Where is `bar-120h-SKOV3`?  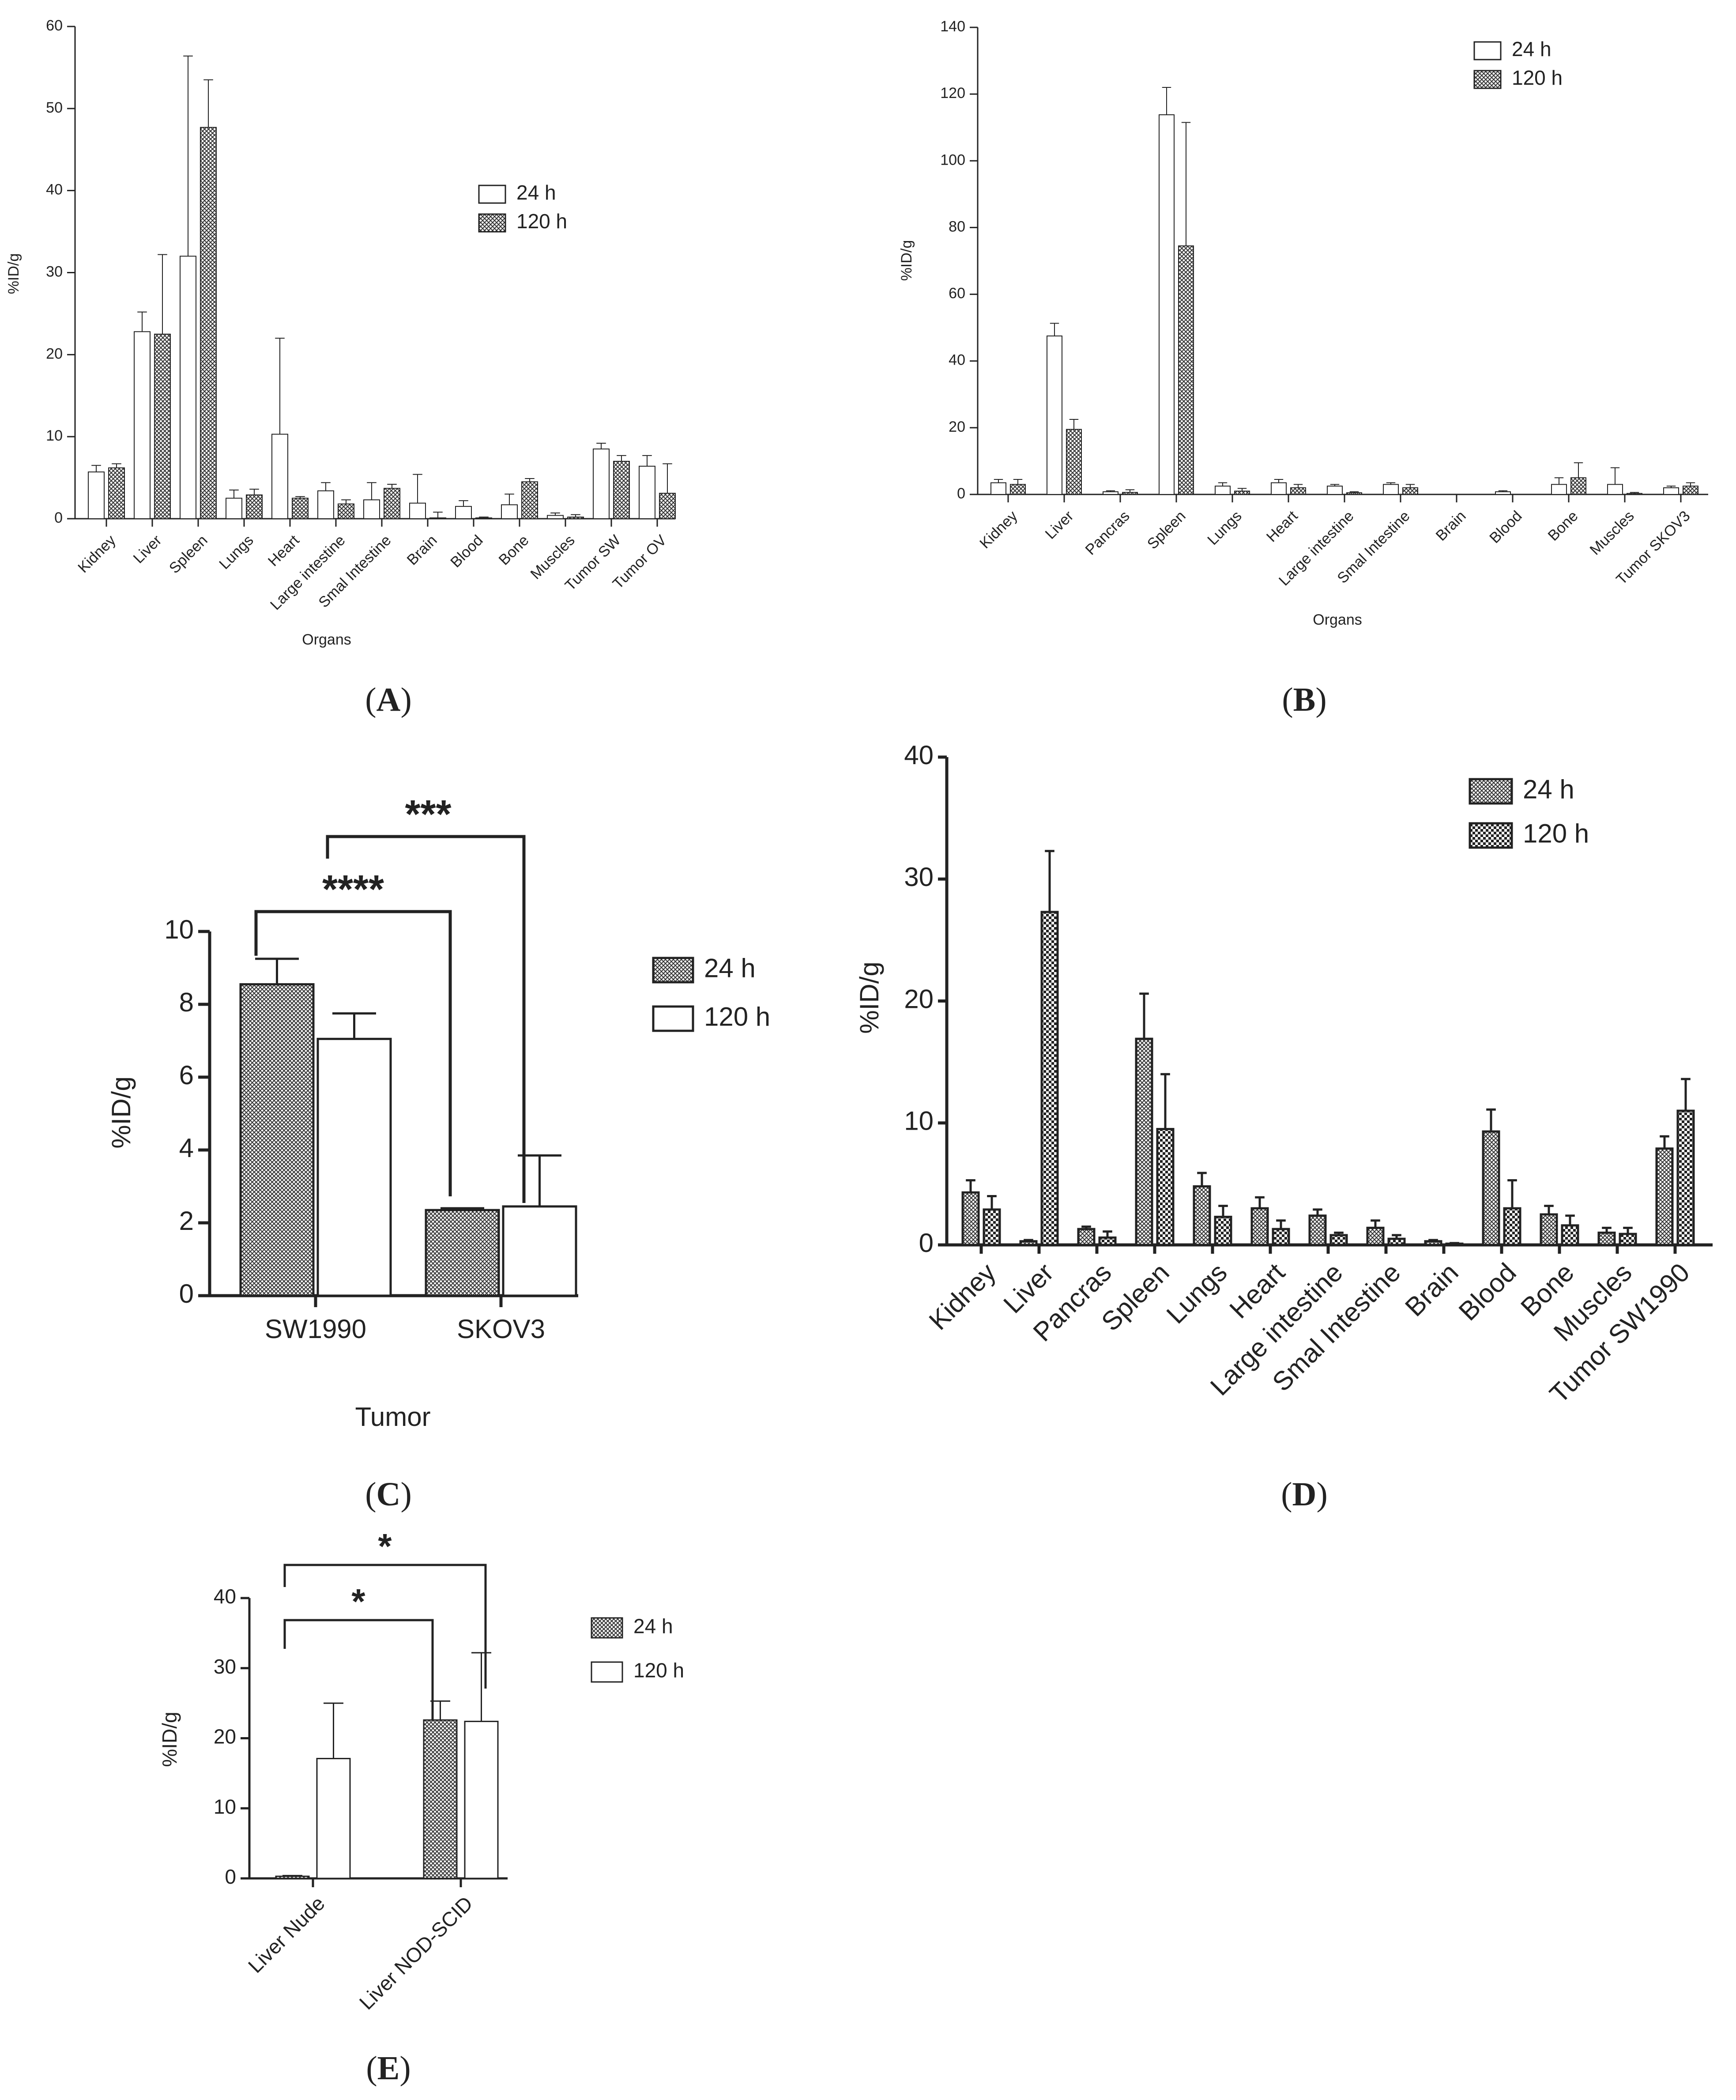 bar-120h-SKOV3 is located at coordinates (539, 1251).